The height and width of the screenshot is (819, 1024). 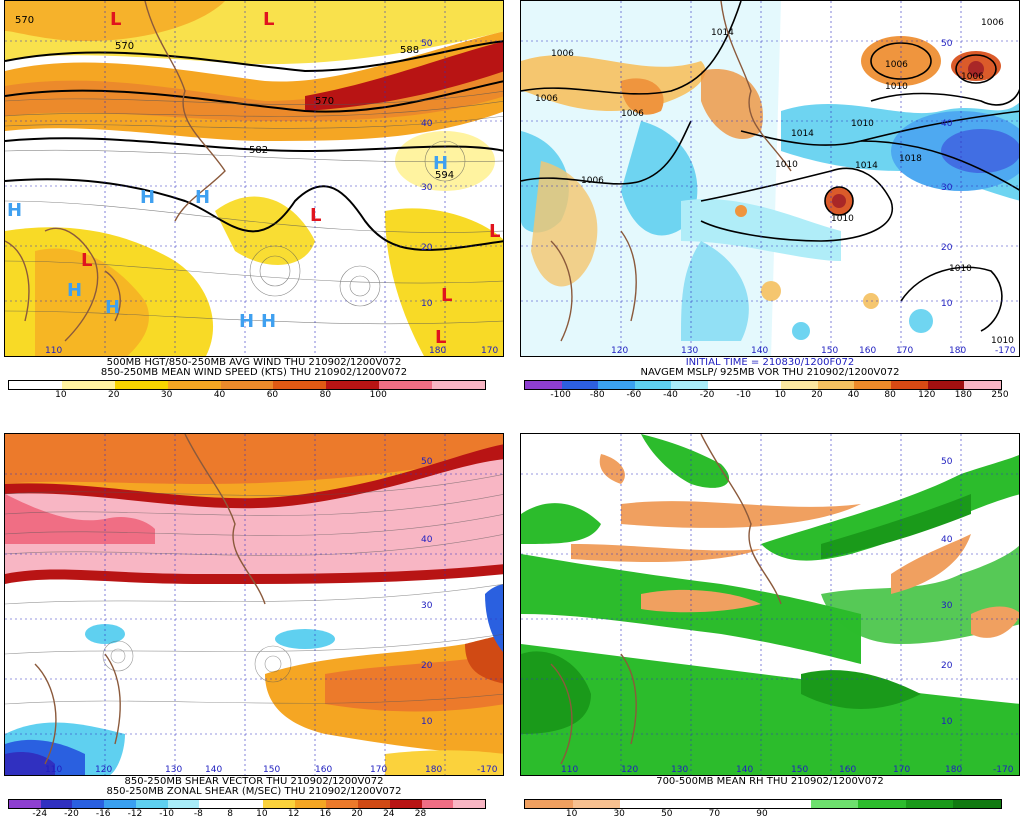 I want to click on color-scale-tick: -10, so click(x=167, y=814).